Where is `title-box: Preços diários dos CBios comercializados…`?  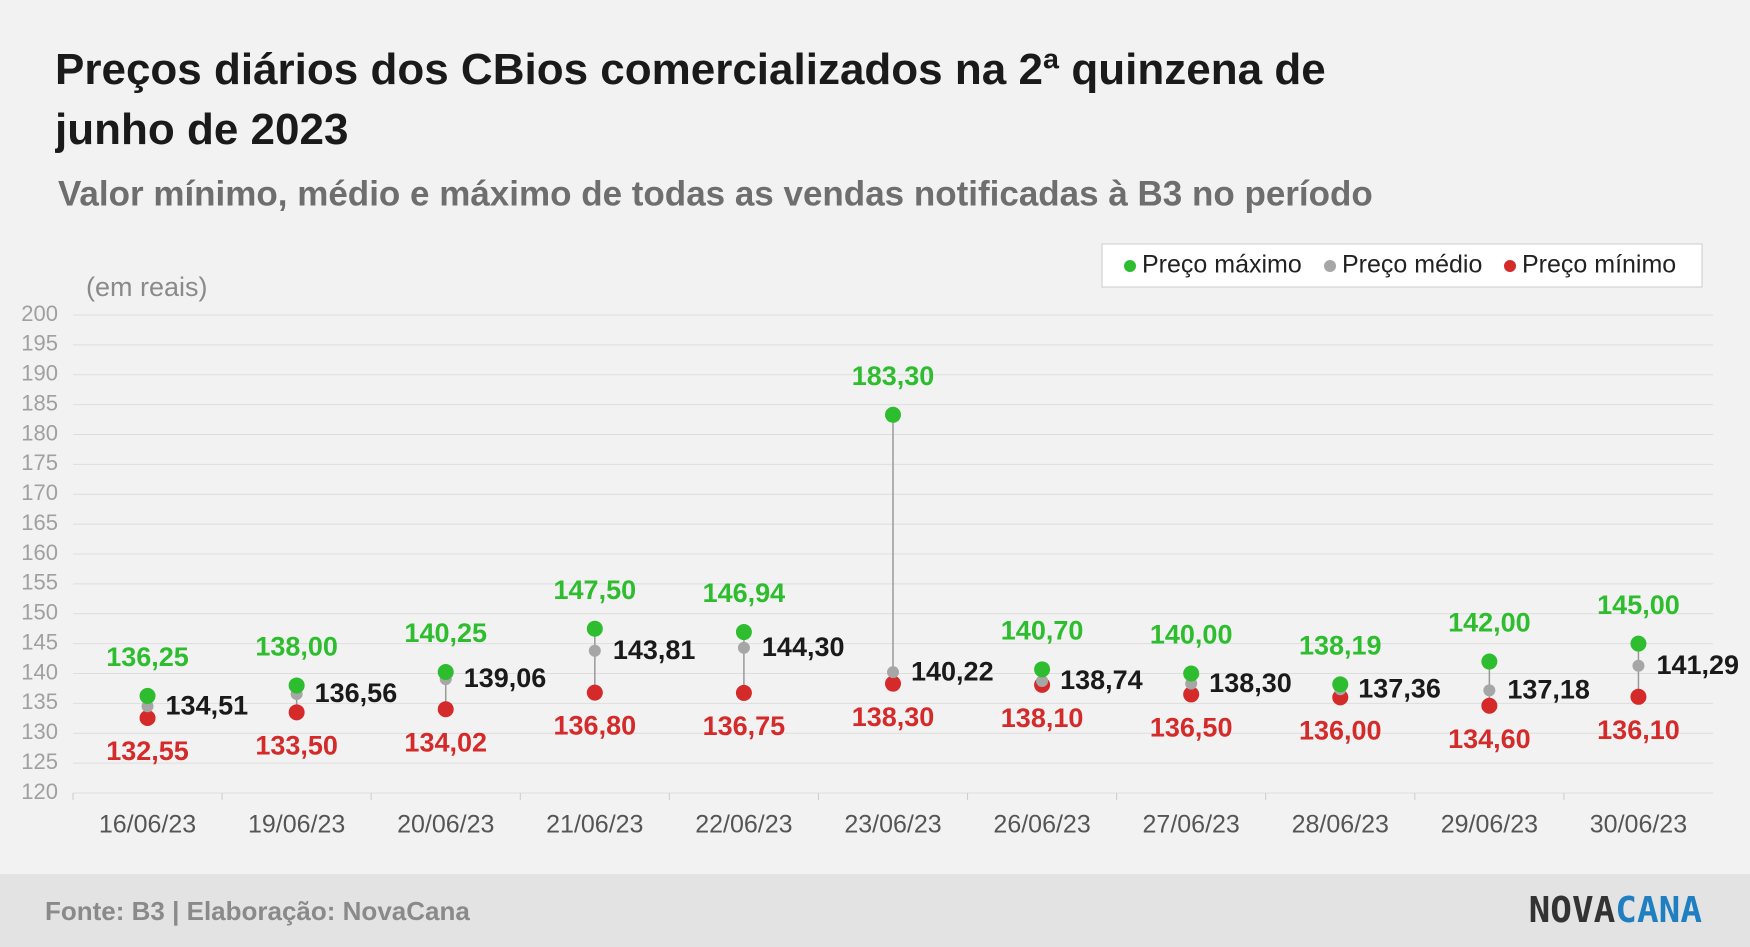
title-box: Preços diários dos CBios comercializados… is located at coordinates (690, 99).